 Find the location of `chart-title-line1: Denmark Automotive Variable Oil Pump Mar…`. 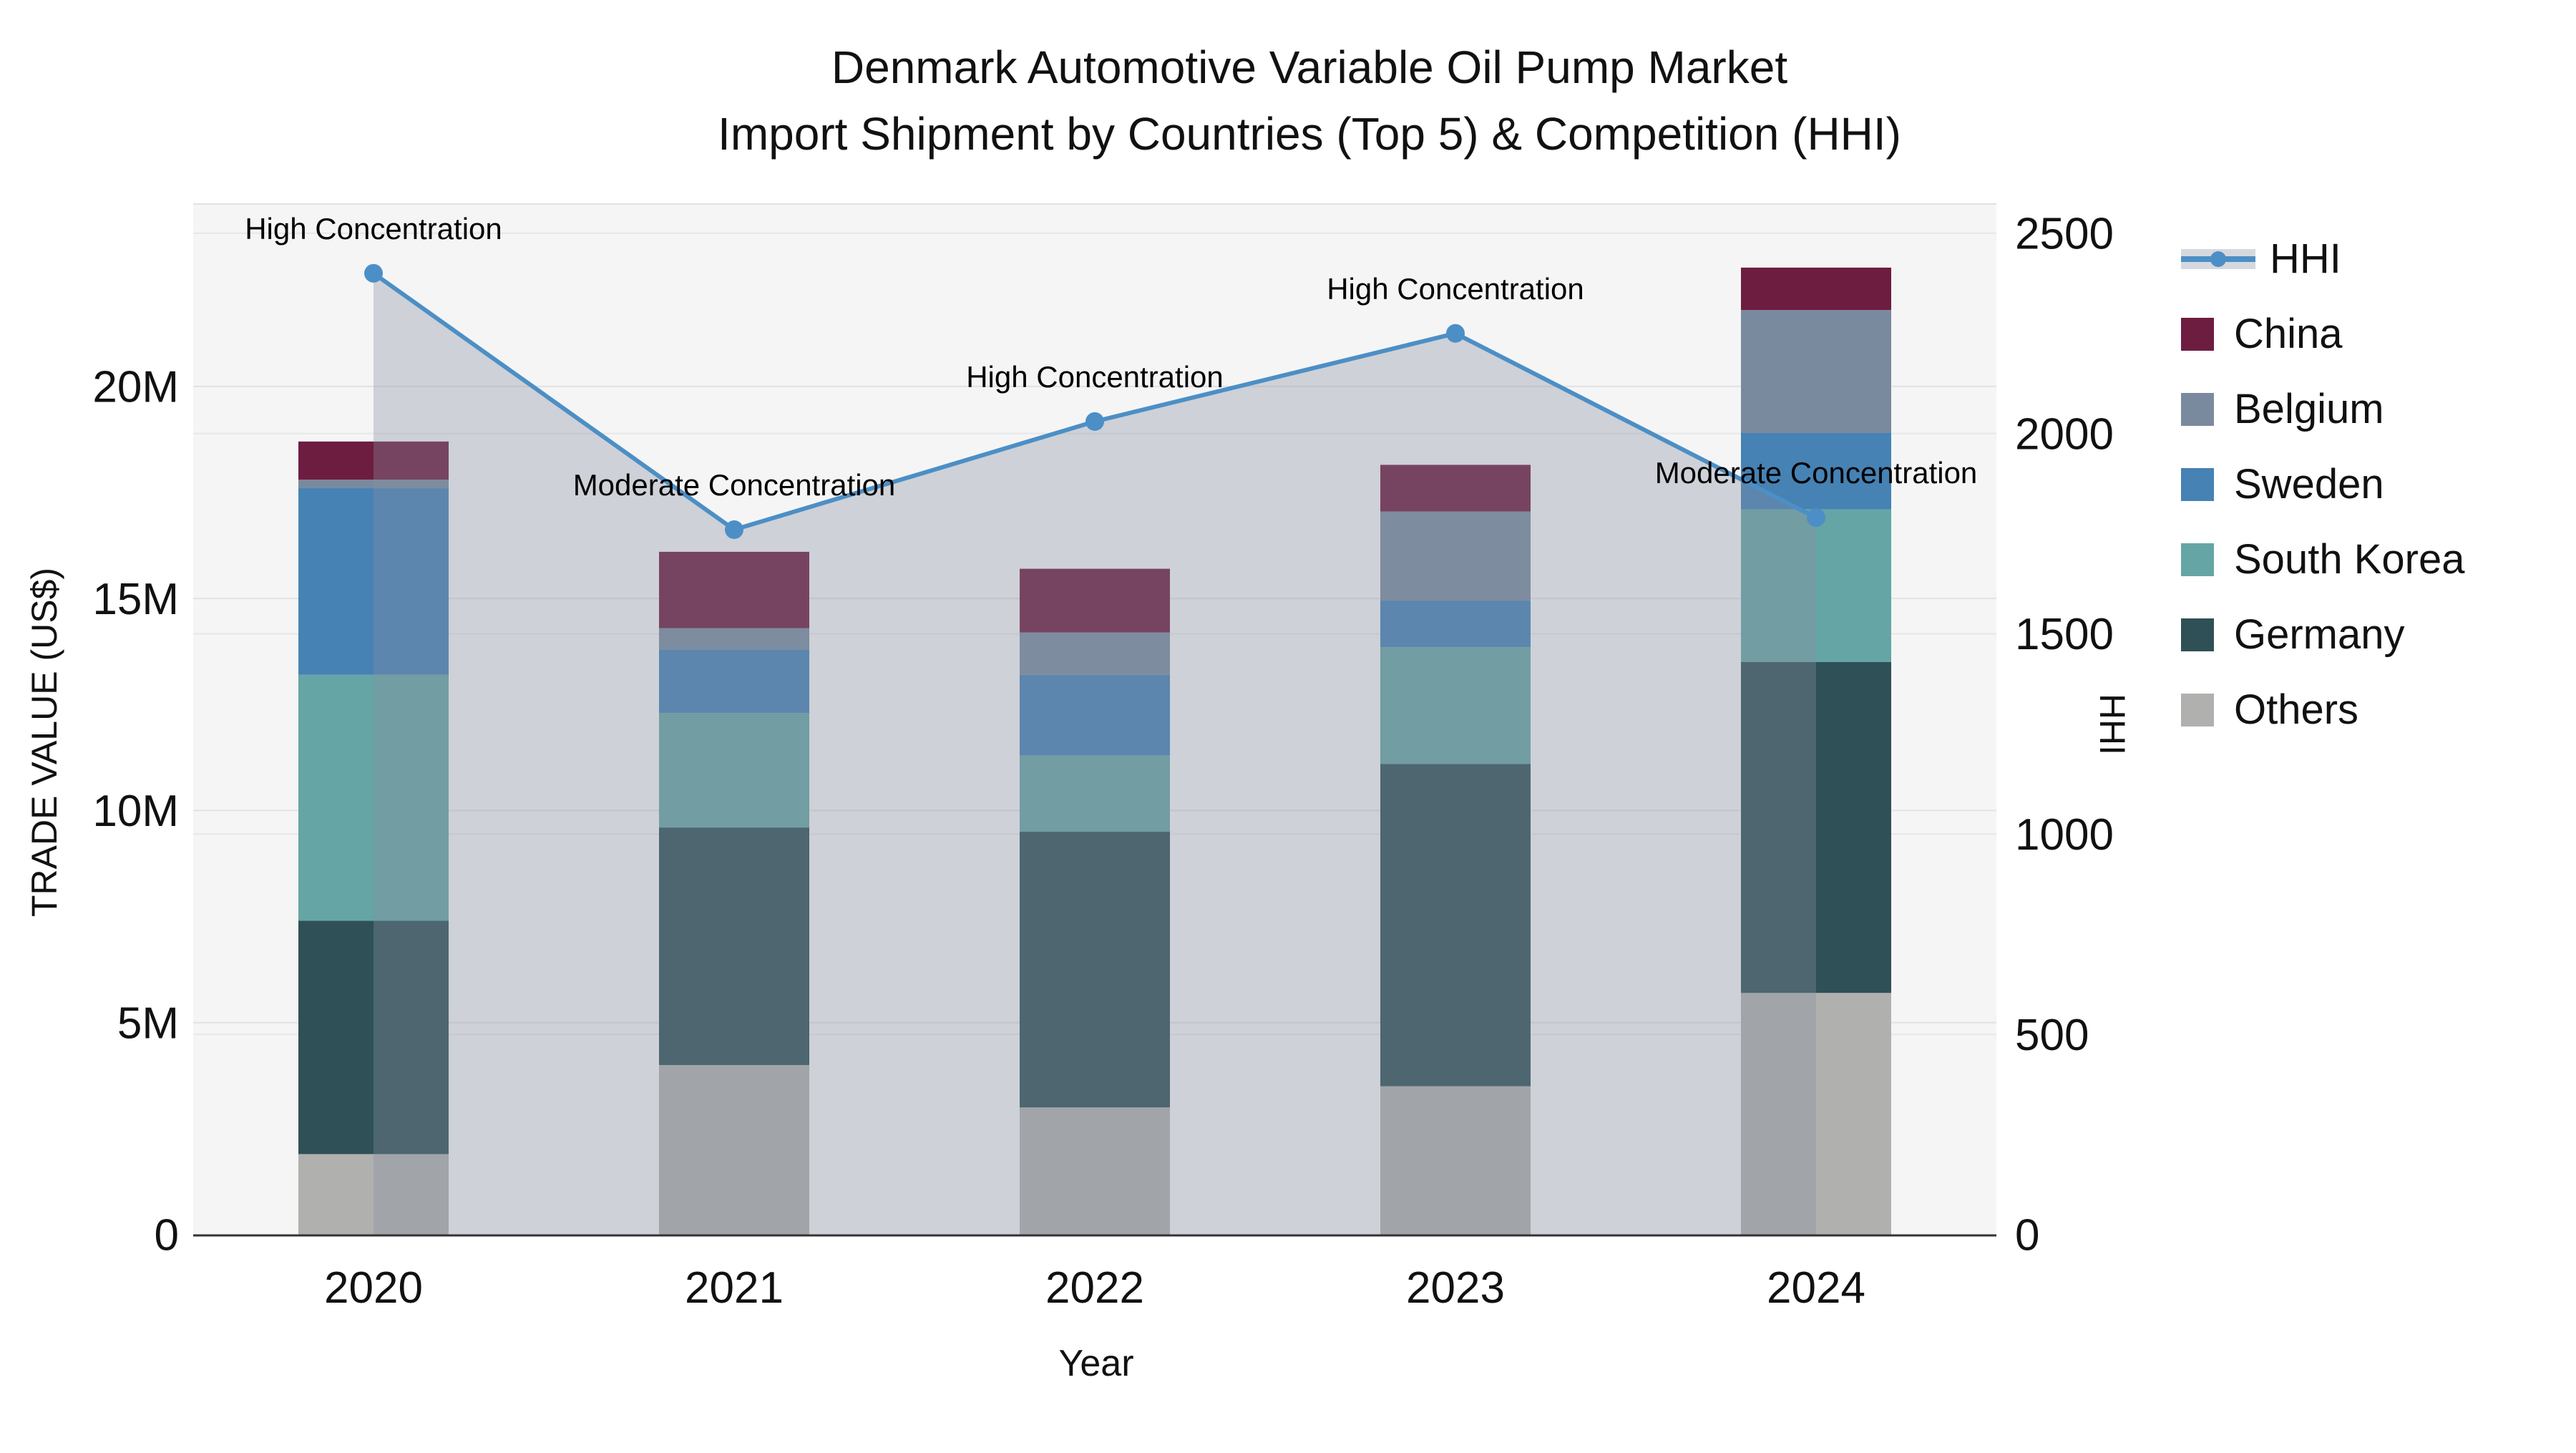

chart-title-line1: Denmark Automotive Variable Oil Pump Mar… is located at coordinates (1309, 67).